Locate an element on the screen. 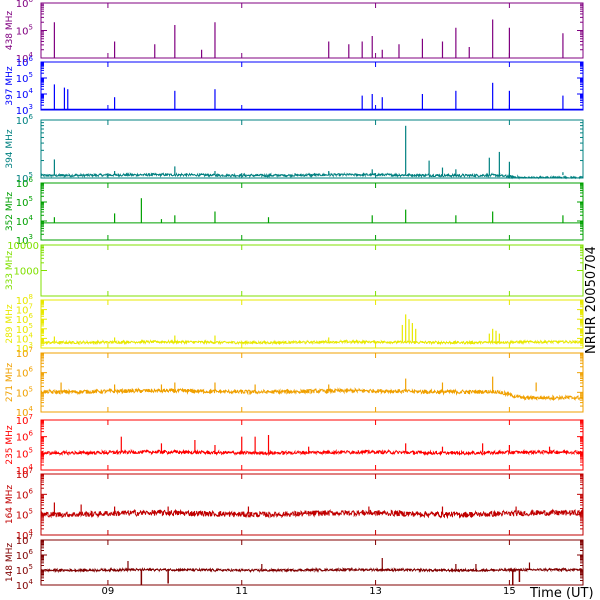 The image size is (600, 600). frequency-label: 438 MHz is located at coordinates (10, 31).